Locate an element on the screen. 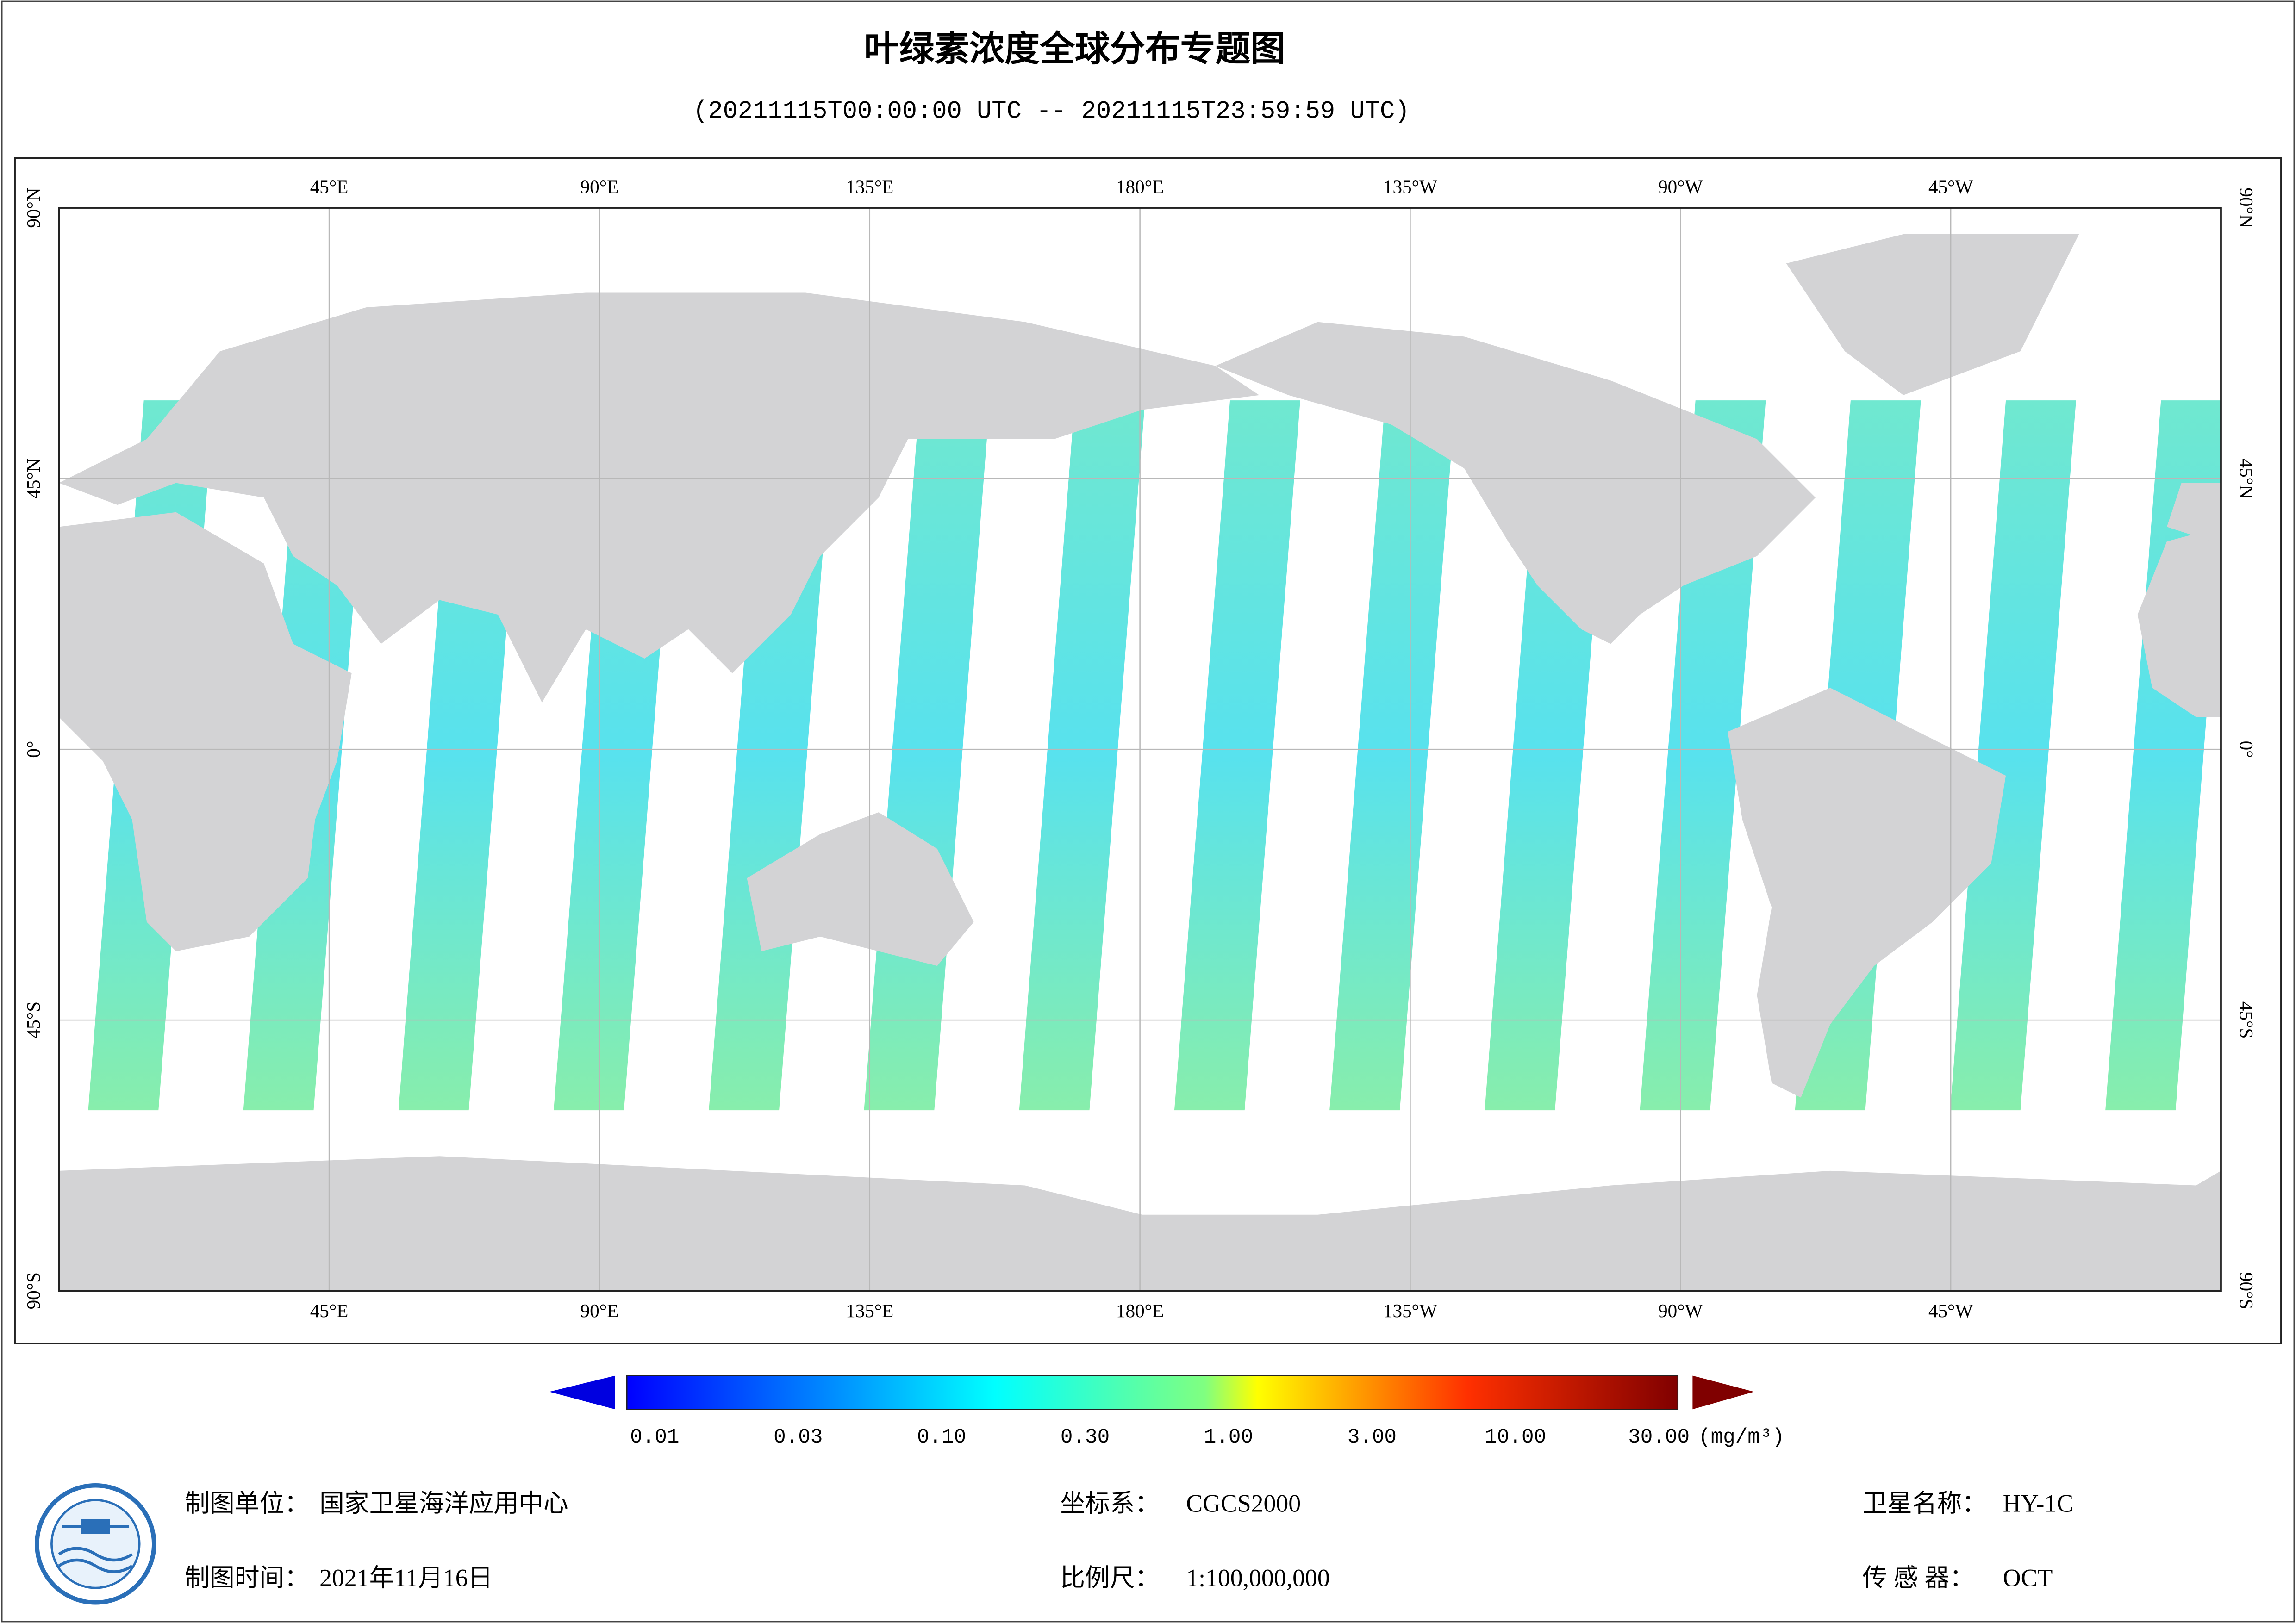  footer-label: 坐标系： is located at coordinates (1110, 1503).